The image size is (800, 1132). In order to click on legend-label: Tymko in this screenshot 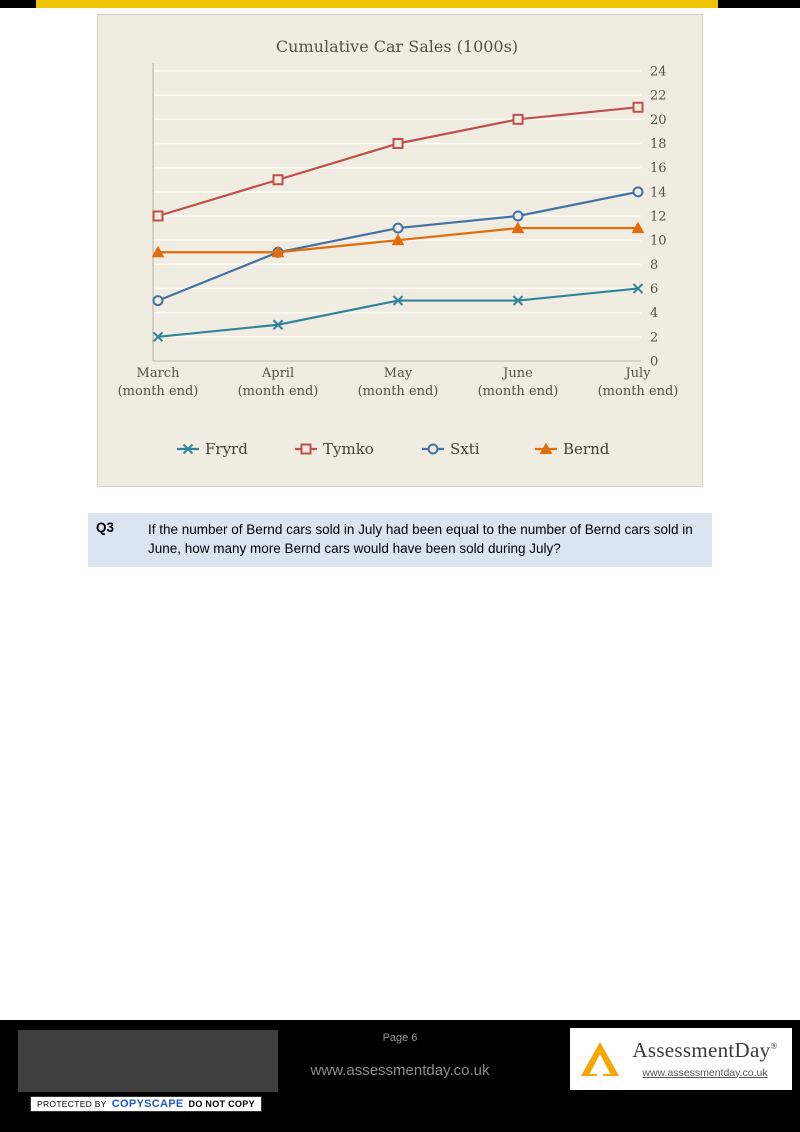, I will do `click(348, 449)`.